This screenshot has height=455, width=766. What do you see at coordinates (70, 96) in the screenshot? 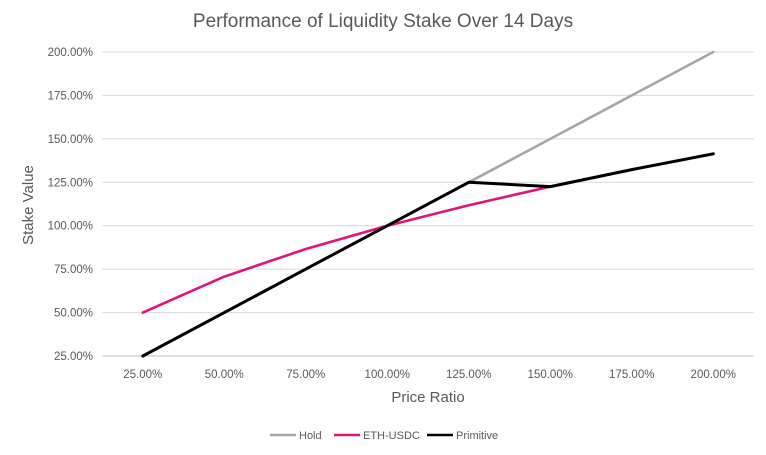
I see `y-tick-label: 175.00%` at bounding box center [70, 96].